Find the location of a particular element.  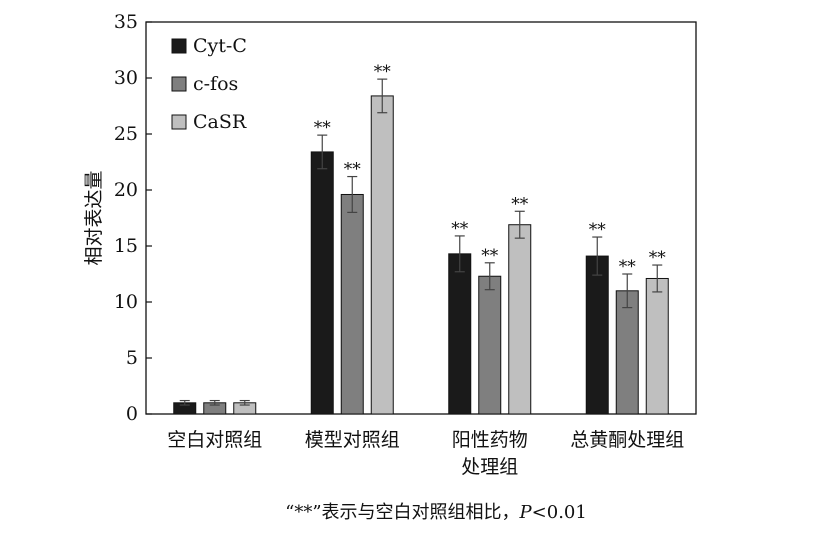

category-label: 处理组 is located at coordinates (489, 467).